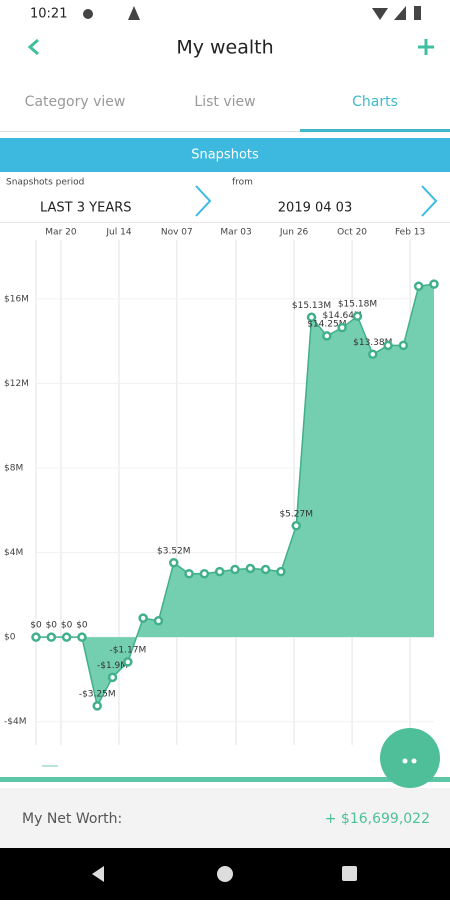  What do you see at coordinates (375, 130) in the screenshot?
I see `tab-indicator` at bounding box center [375, 130].